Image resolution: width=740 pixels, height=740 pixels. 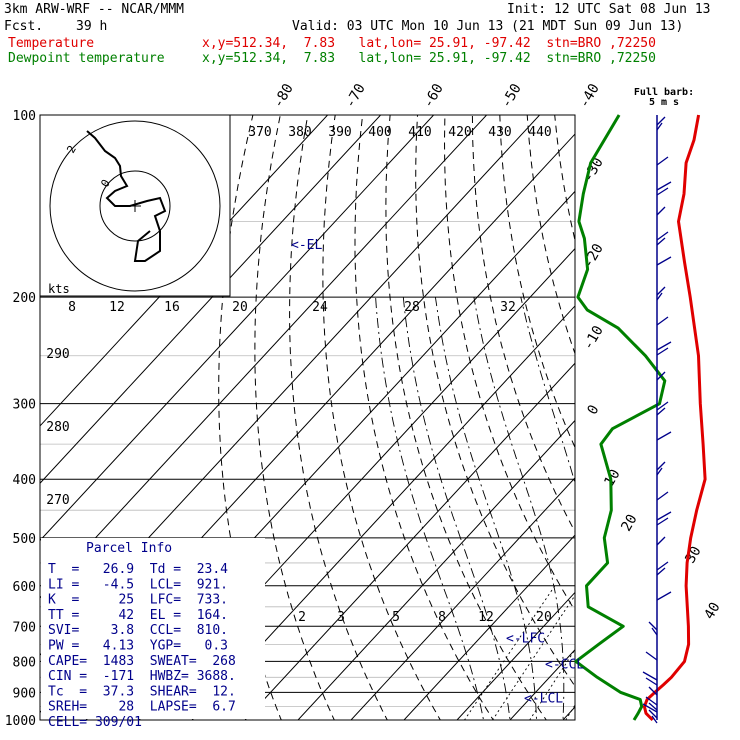 What do you see at coordinates (138, 569) in the screenshot?
I see `parcel-info-row: T = 26.9 Td = 23.4` at bounding box center [138, 569].